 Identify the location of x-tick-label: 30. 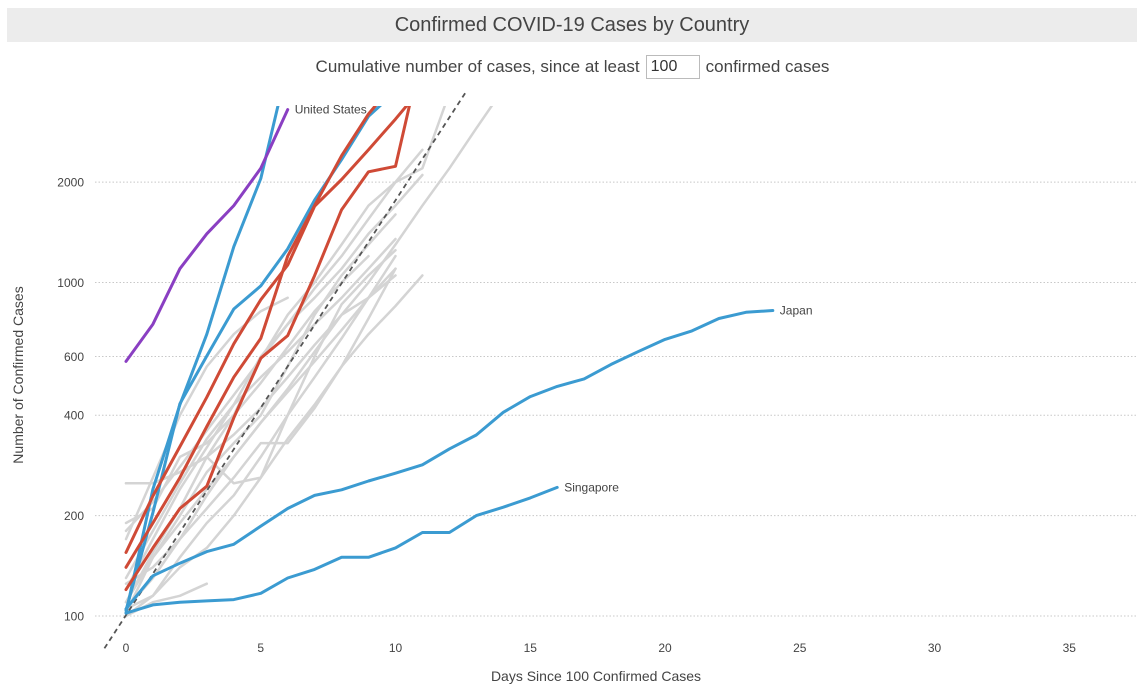
(935, 648).